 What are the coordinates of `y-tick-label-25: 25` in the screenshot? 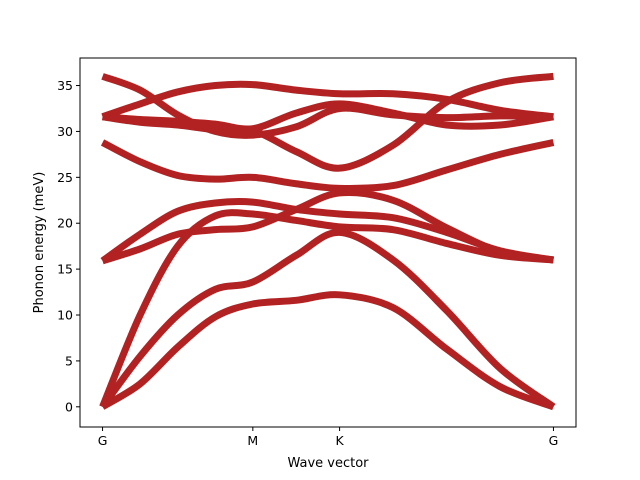 It's located at (65, 177).